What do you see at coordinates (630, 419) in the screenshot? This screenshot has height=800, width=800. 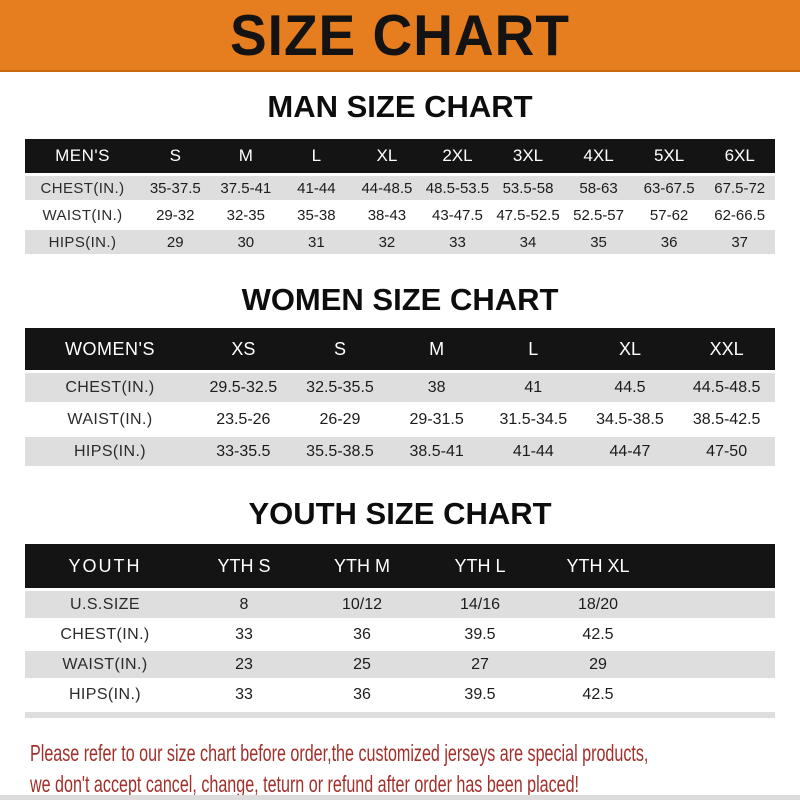 I see `cell: 34.5-38.5` at bounding box center [630, 419].